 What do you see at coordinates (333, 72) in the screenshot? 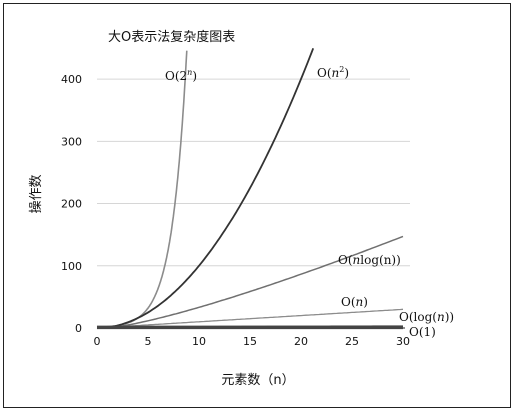
I see `series-label-1: O(n2)` at bounding box center [333, 72].